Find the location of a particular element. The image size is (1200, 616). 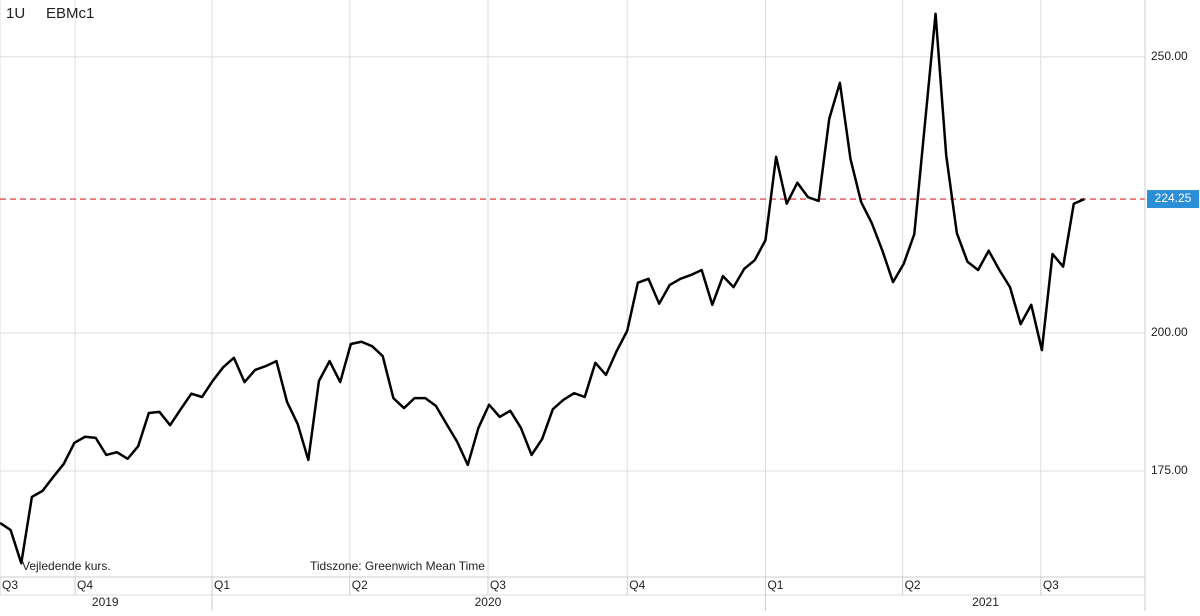

annotation: Vejledende kurs. is located at coordinates (66, 566).